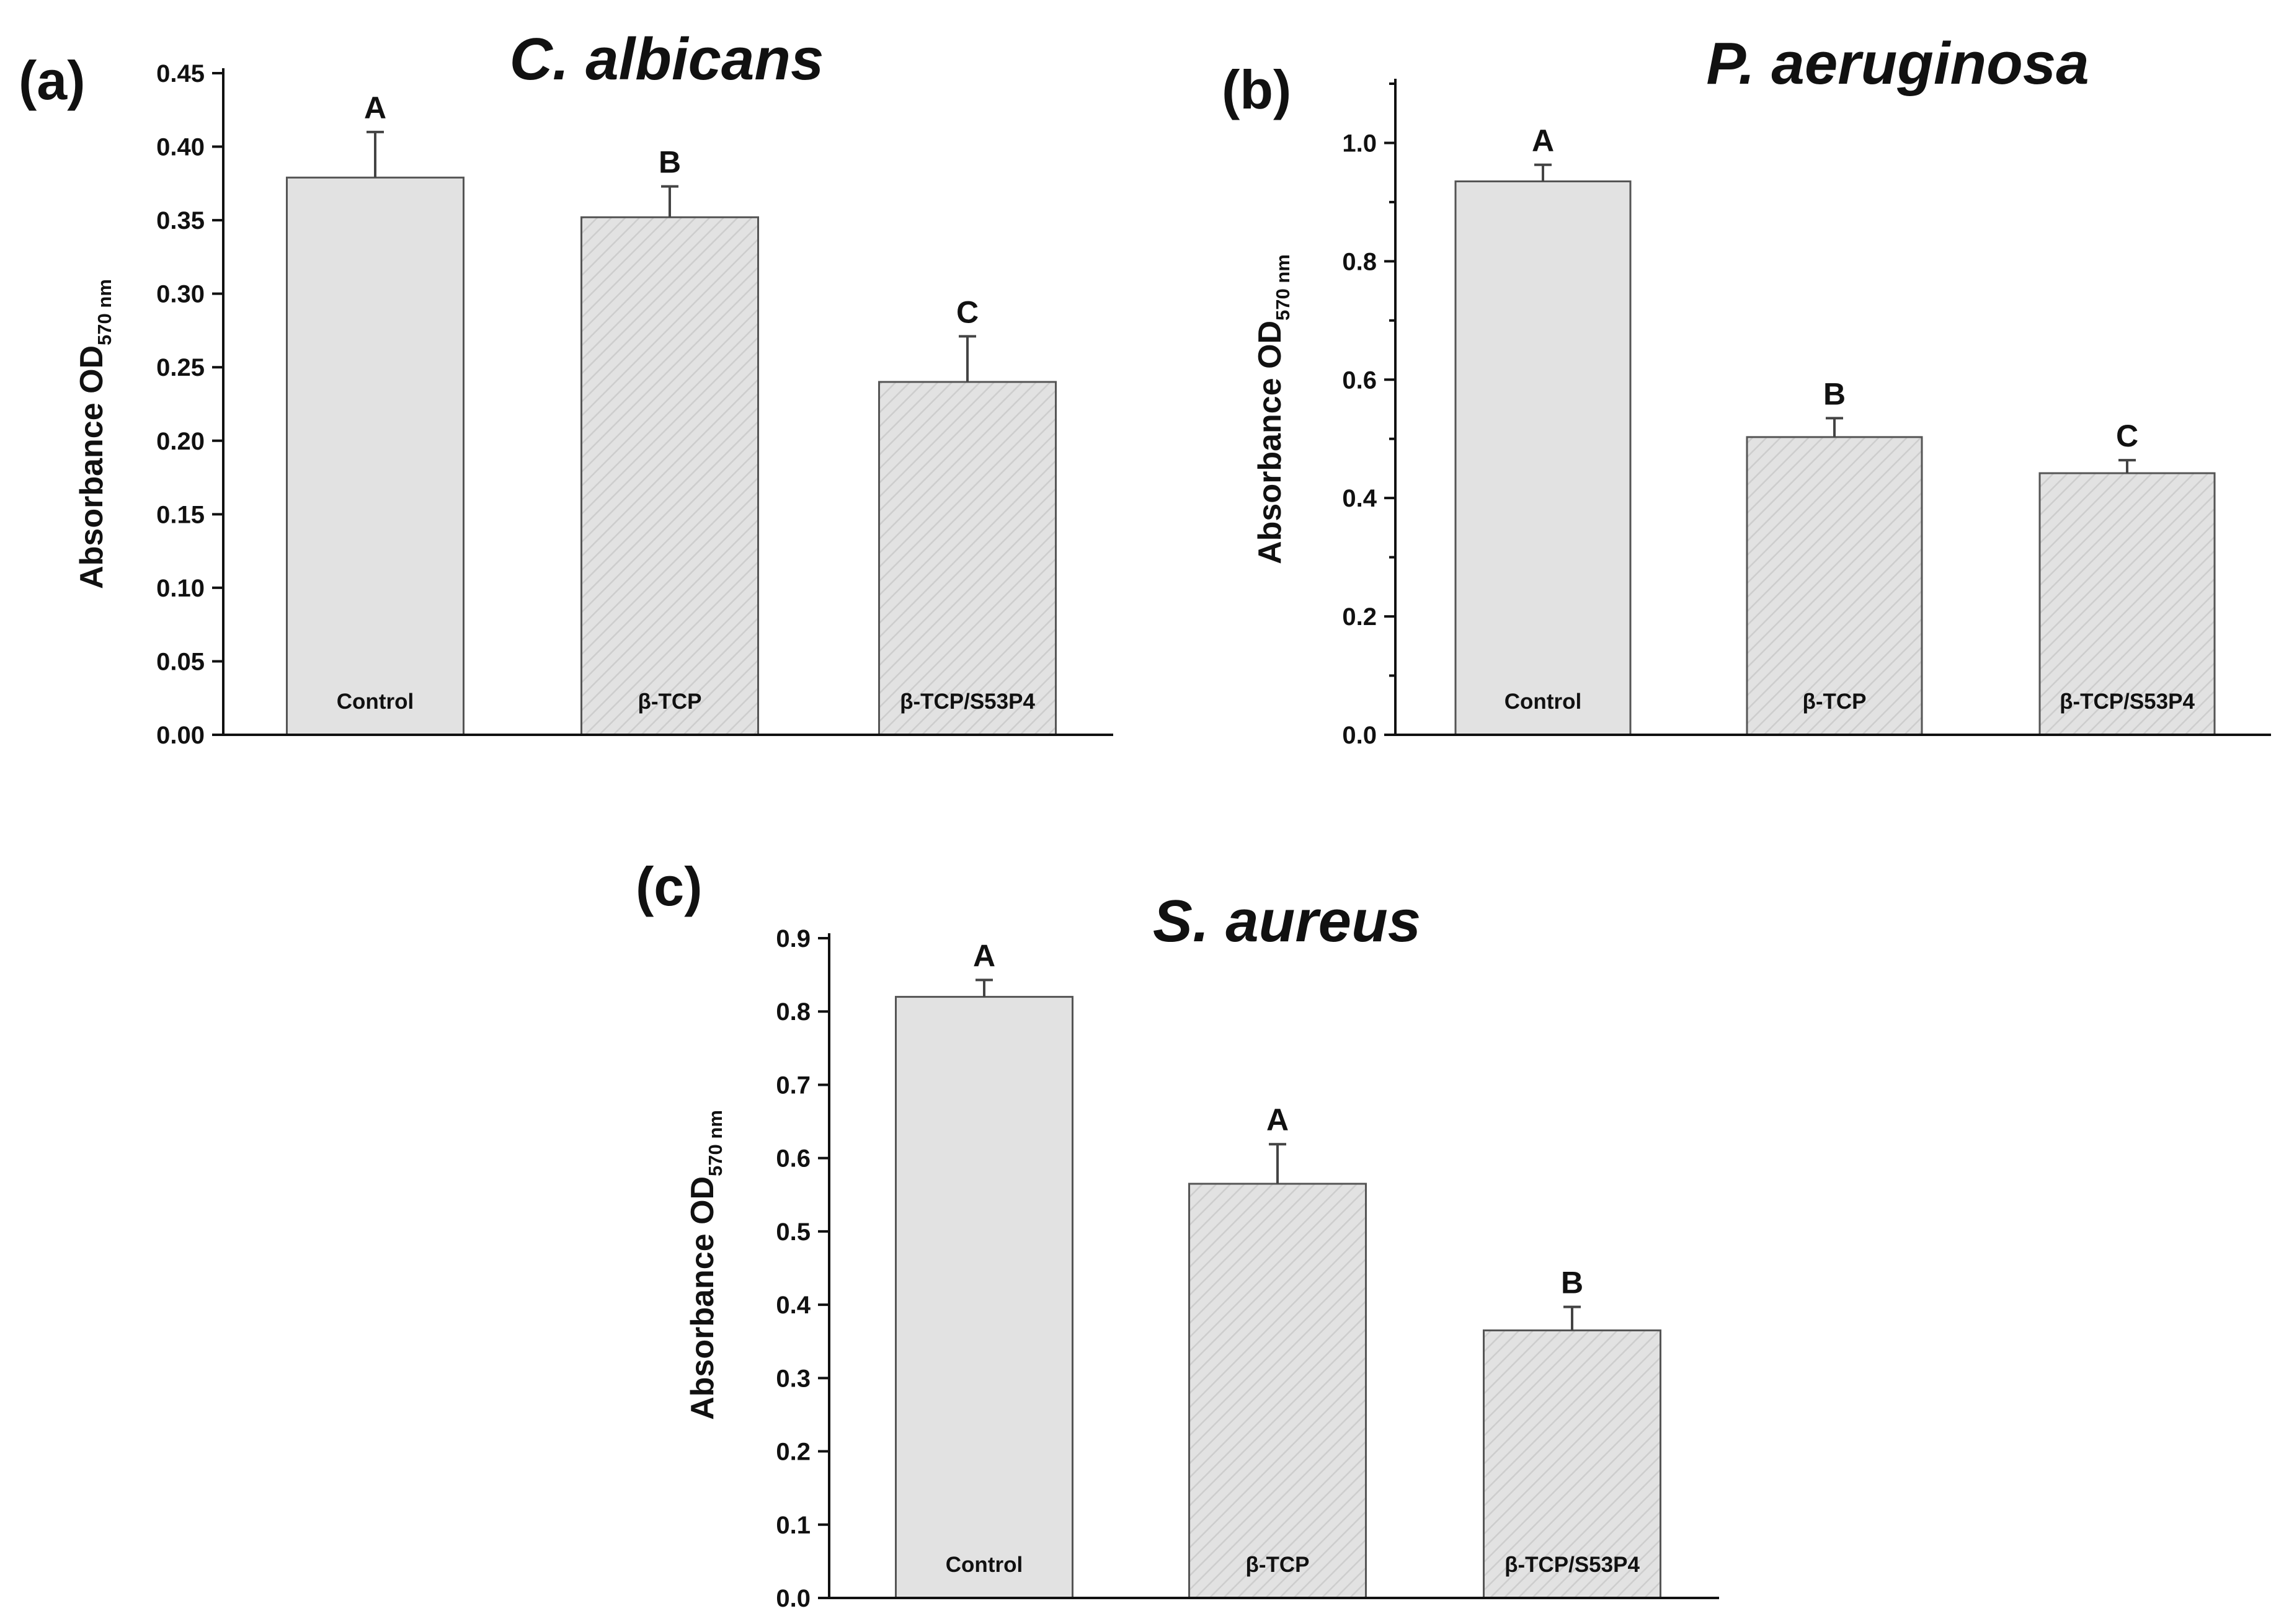  I want to click on y-tick-label: 0.3, so click(793, 1378).